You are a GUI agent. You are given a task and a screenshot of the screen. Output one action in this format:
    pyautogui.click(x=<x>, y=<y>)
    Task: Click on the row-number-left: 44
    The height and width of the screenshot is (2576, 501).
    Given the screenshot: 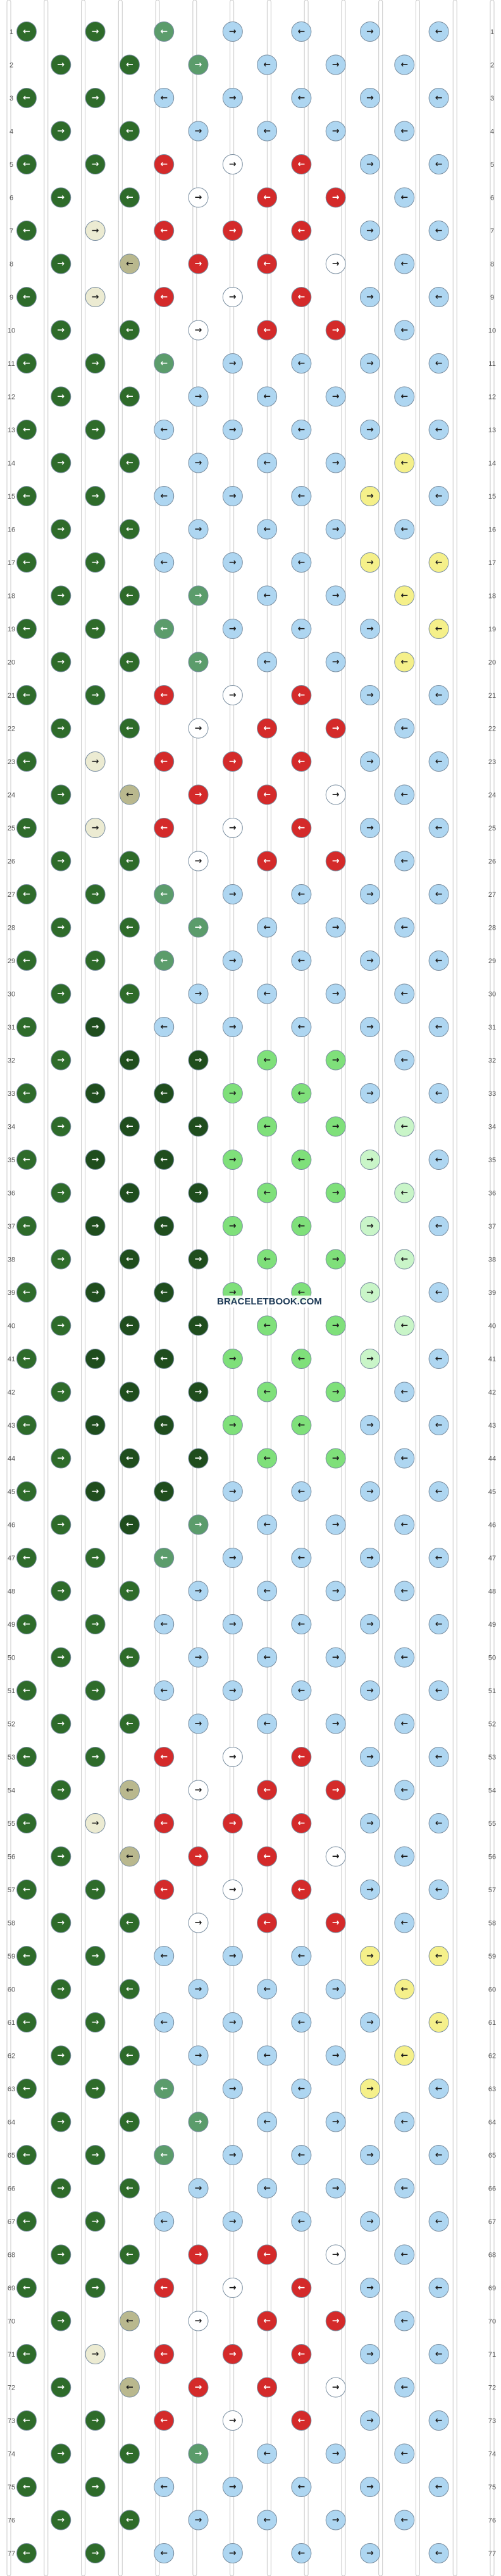 What is the action you would take?
    pyautogui.click(x=12, y=1459)
    